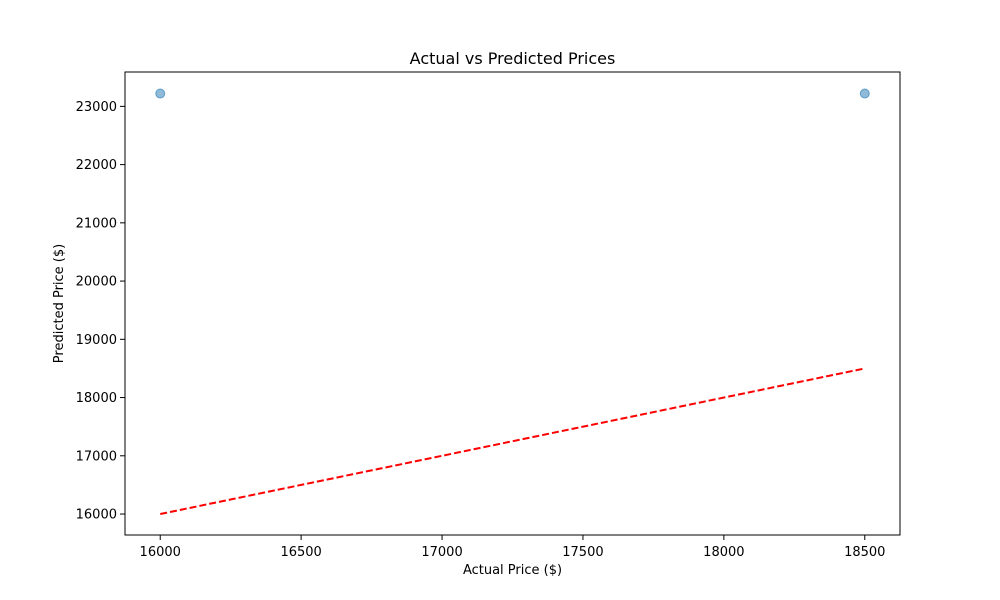 This screenshot has height=600, width=1000. What do you see at coordinates (96, 282) in the screenshot?
I see `y-tick-label: 20000` at bounding box center [96, 282].